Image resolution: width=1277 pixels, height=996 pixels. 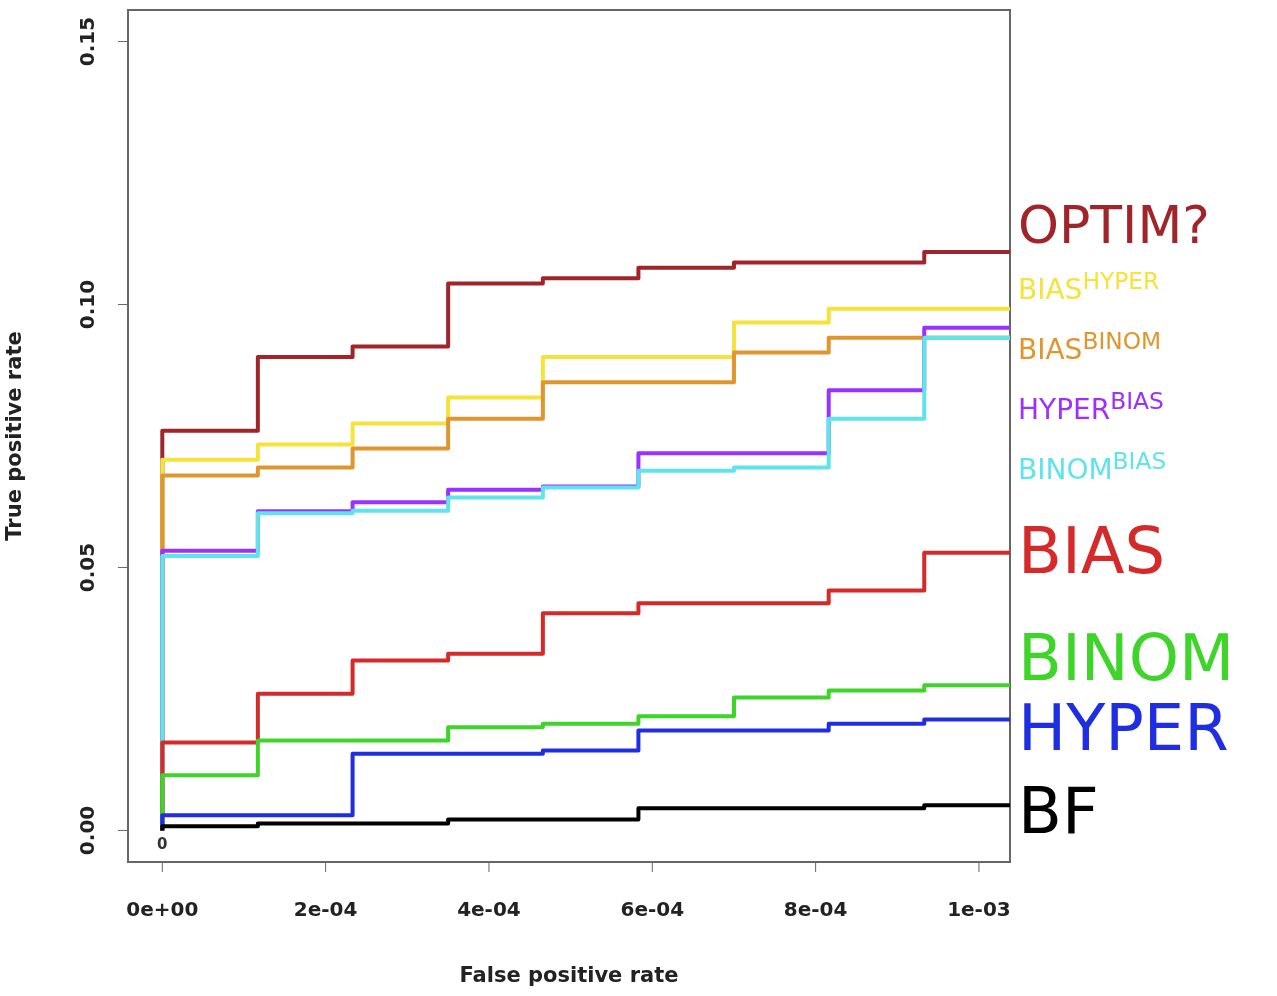 What do you see at coordinates (1092, 551) in the screenshot?
I see `series-label: BIAS` at bounding box center [1092, 551].